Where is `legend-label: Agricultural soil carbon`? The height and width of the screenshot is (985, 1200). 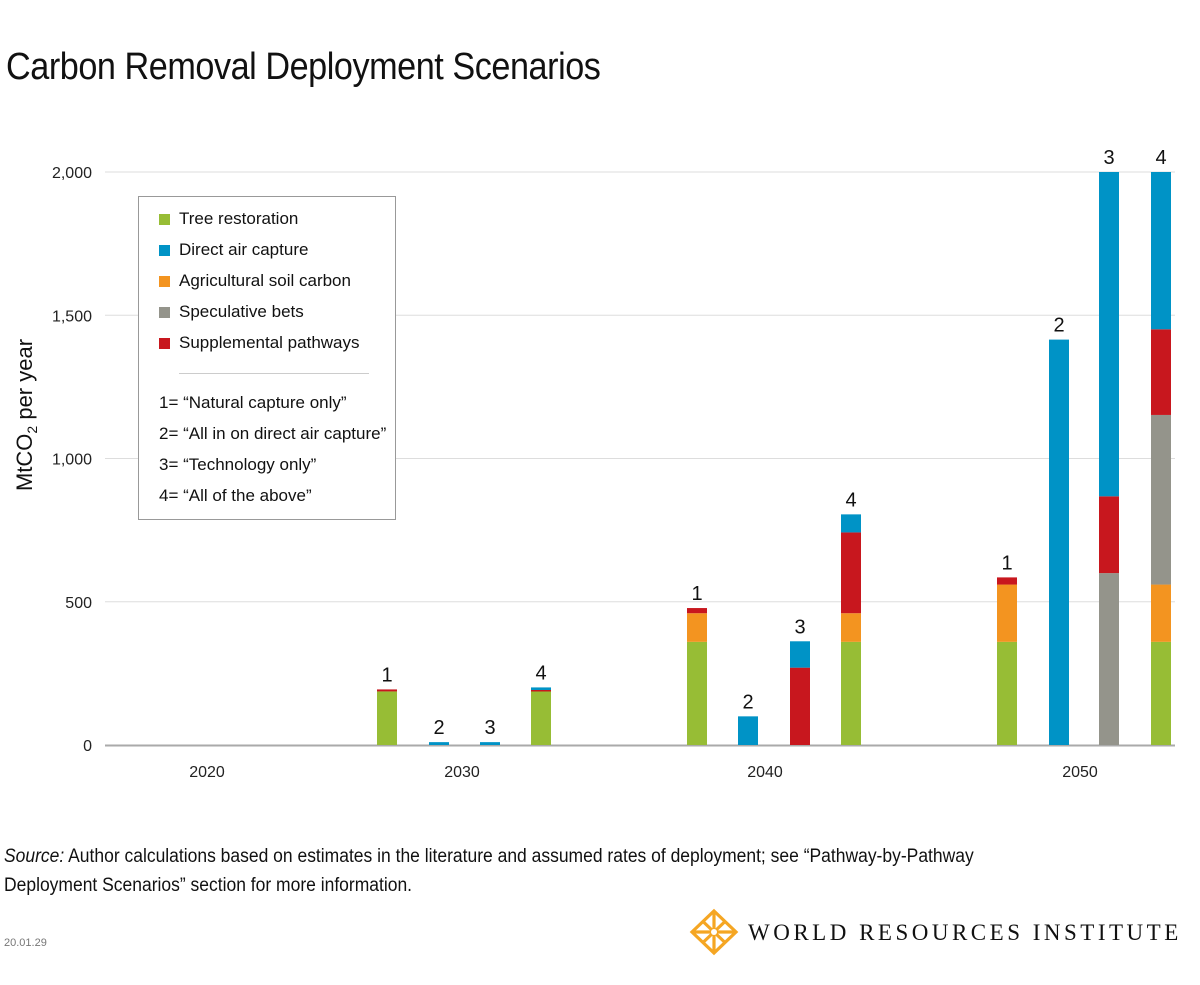
legend-label: Agricultural soil carbon is located at coordinates (265, 280).